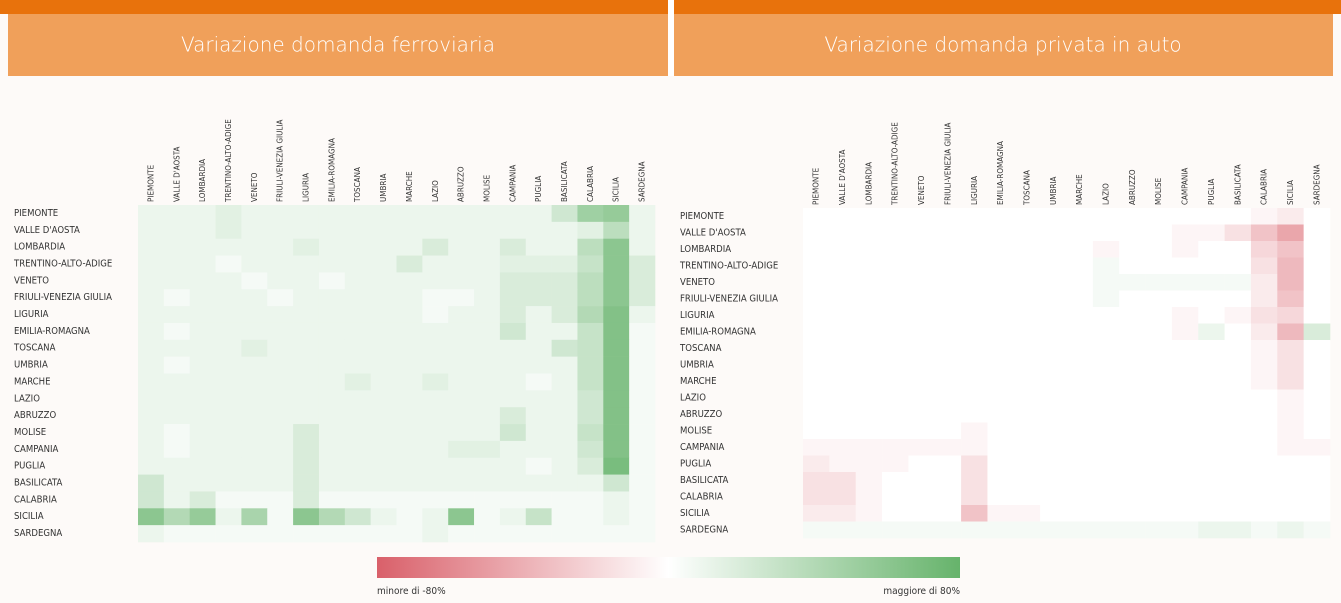  Describe the element at coordinates (435, 191) in the screenshot. I see `column-label: LAZIO` at that location.